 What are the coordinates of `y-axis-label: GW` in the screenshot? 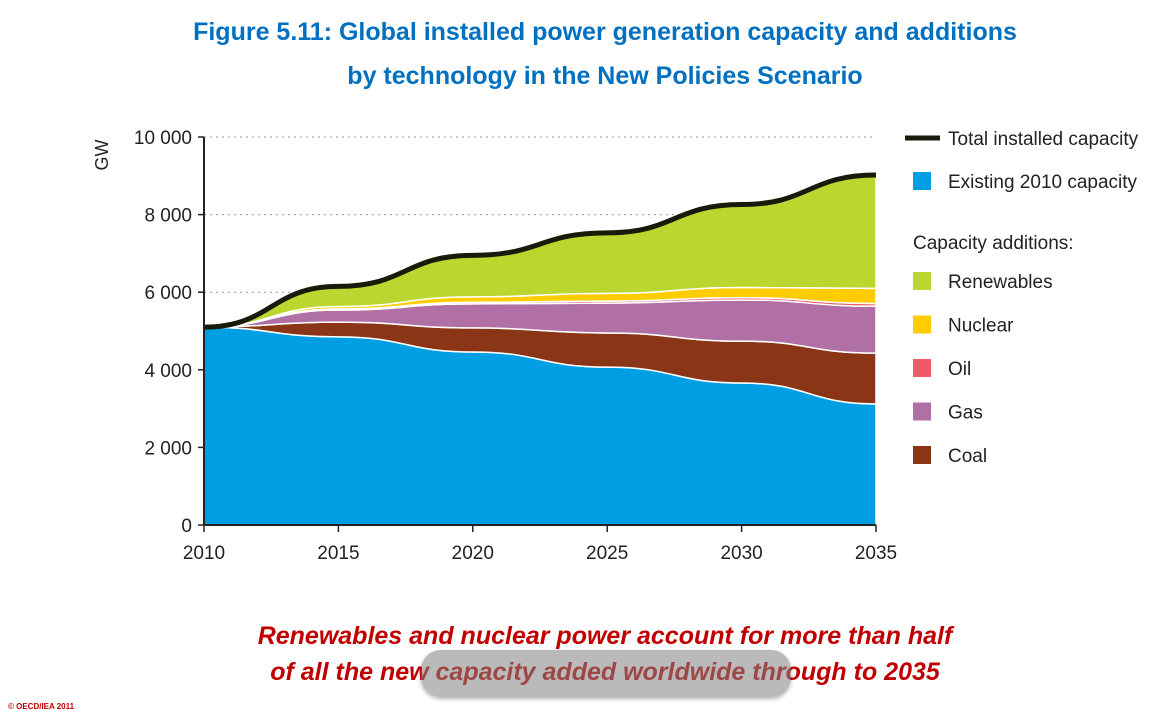 It's located at (102, 154).